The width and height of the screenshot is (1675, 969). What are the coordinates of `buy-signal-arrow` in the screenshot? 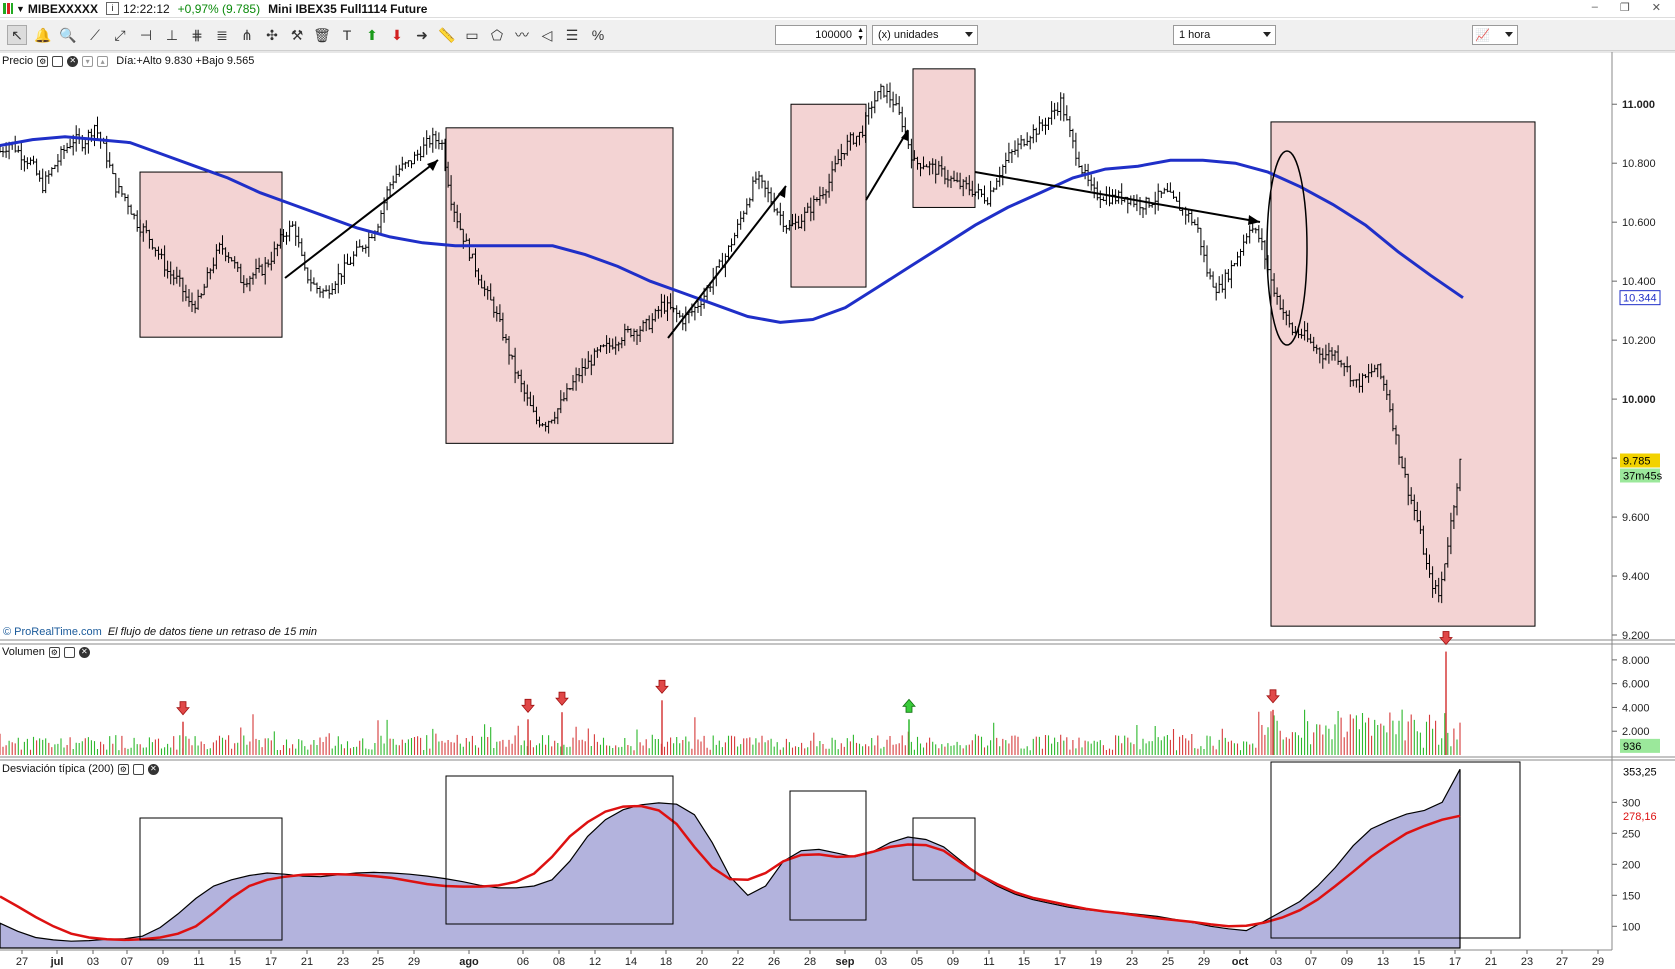 It's located at (909, 705).